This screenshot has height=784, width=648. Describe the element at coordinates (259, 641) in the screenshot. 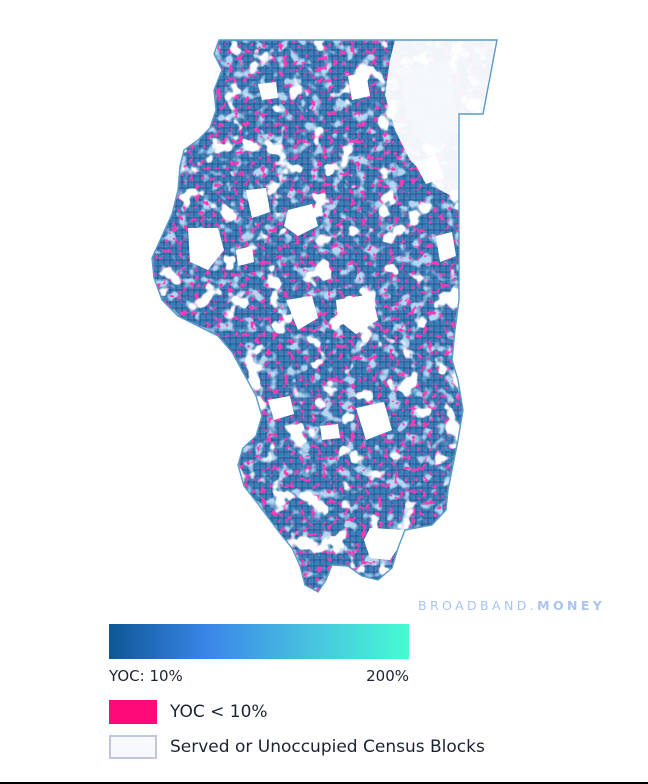

I see `yoc-gradient-scale` at that location.